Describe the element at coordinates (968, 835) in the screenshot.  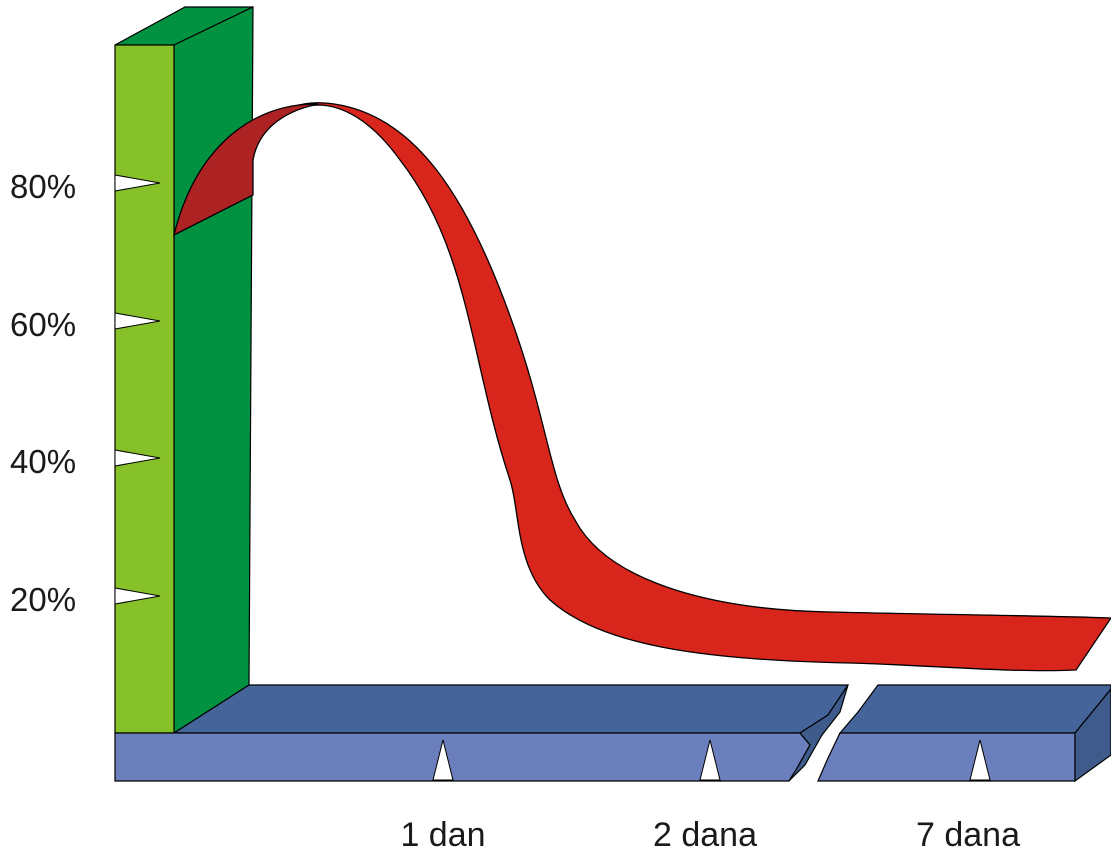
I see `x-tick-label-7-dana: 7 dana` at that location.